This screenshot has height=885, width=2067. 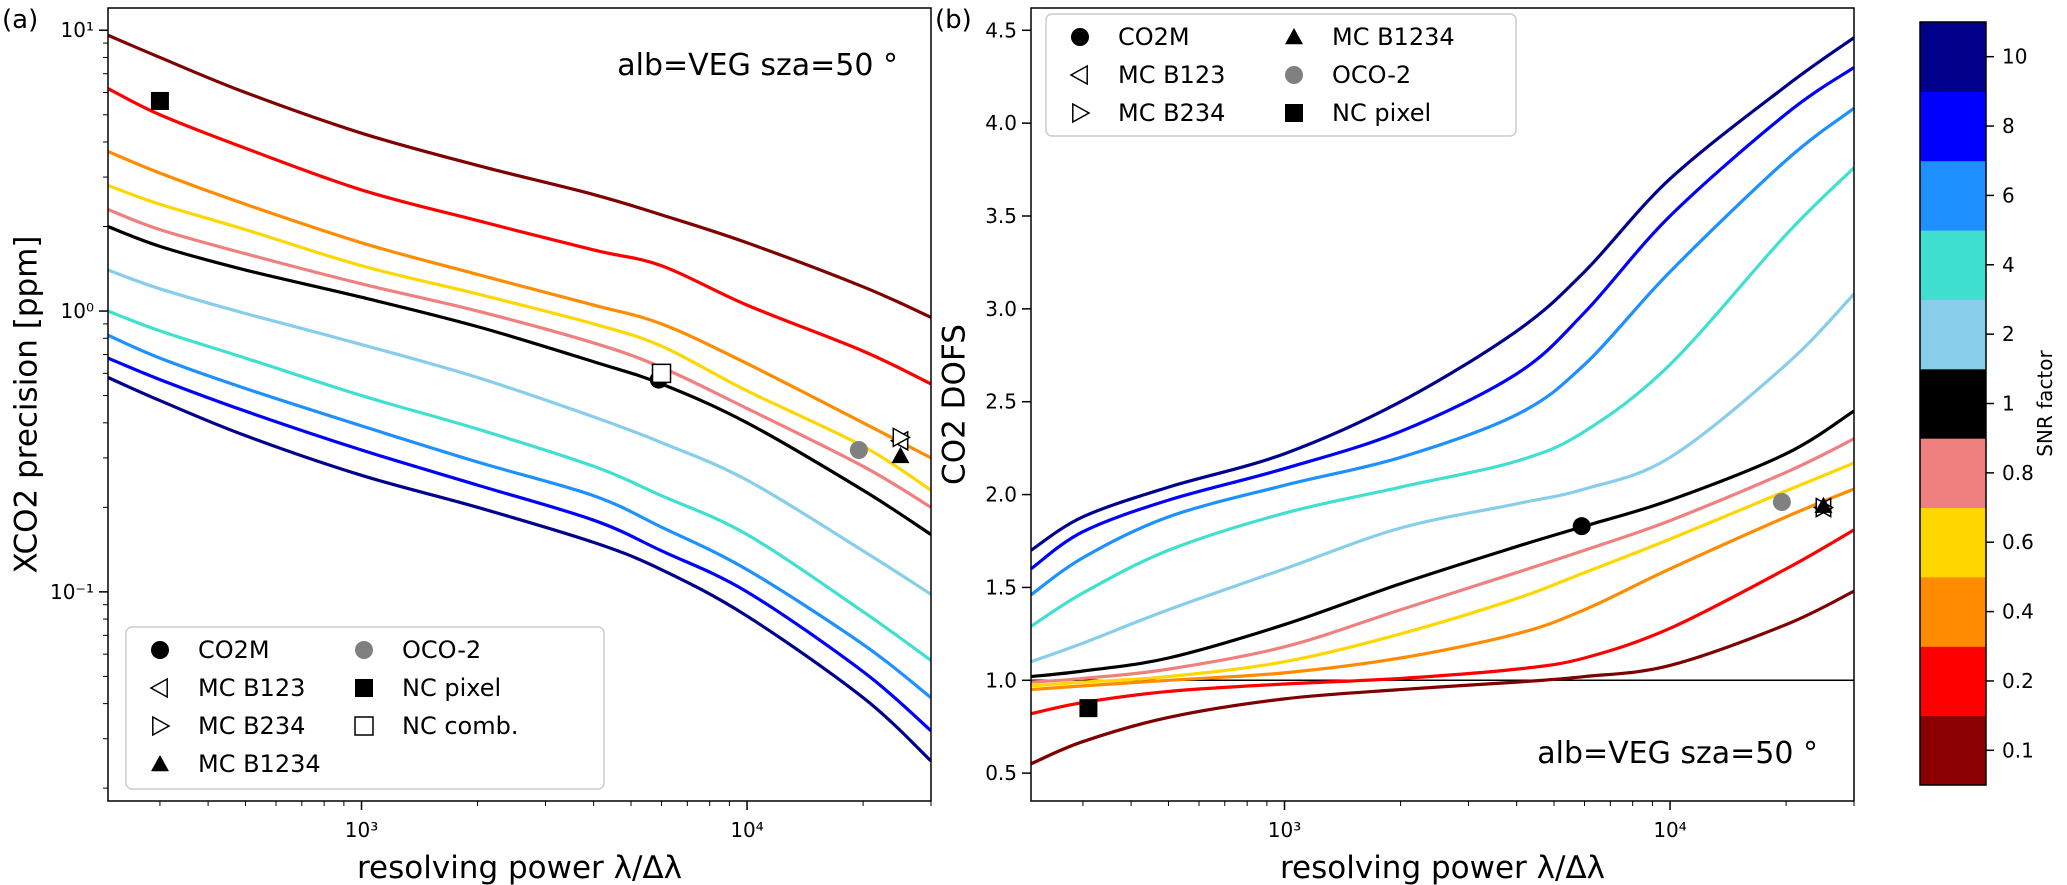 I want to click on y-tick-label: 10⁻¹, so click(x=72, y=592).